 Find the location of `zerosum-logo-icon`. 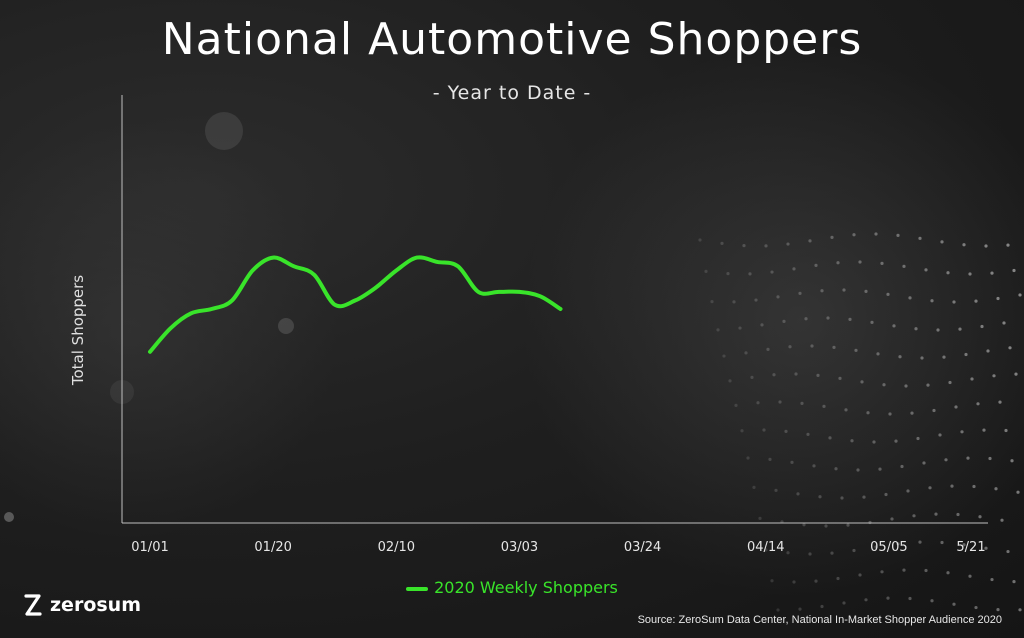

zerosum-logo-icon is located at coordinates (33, 605).